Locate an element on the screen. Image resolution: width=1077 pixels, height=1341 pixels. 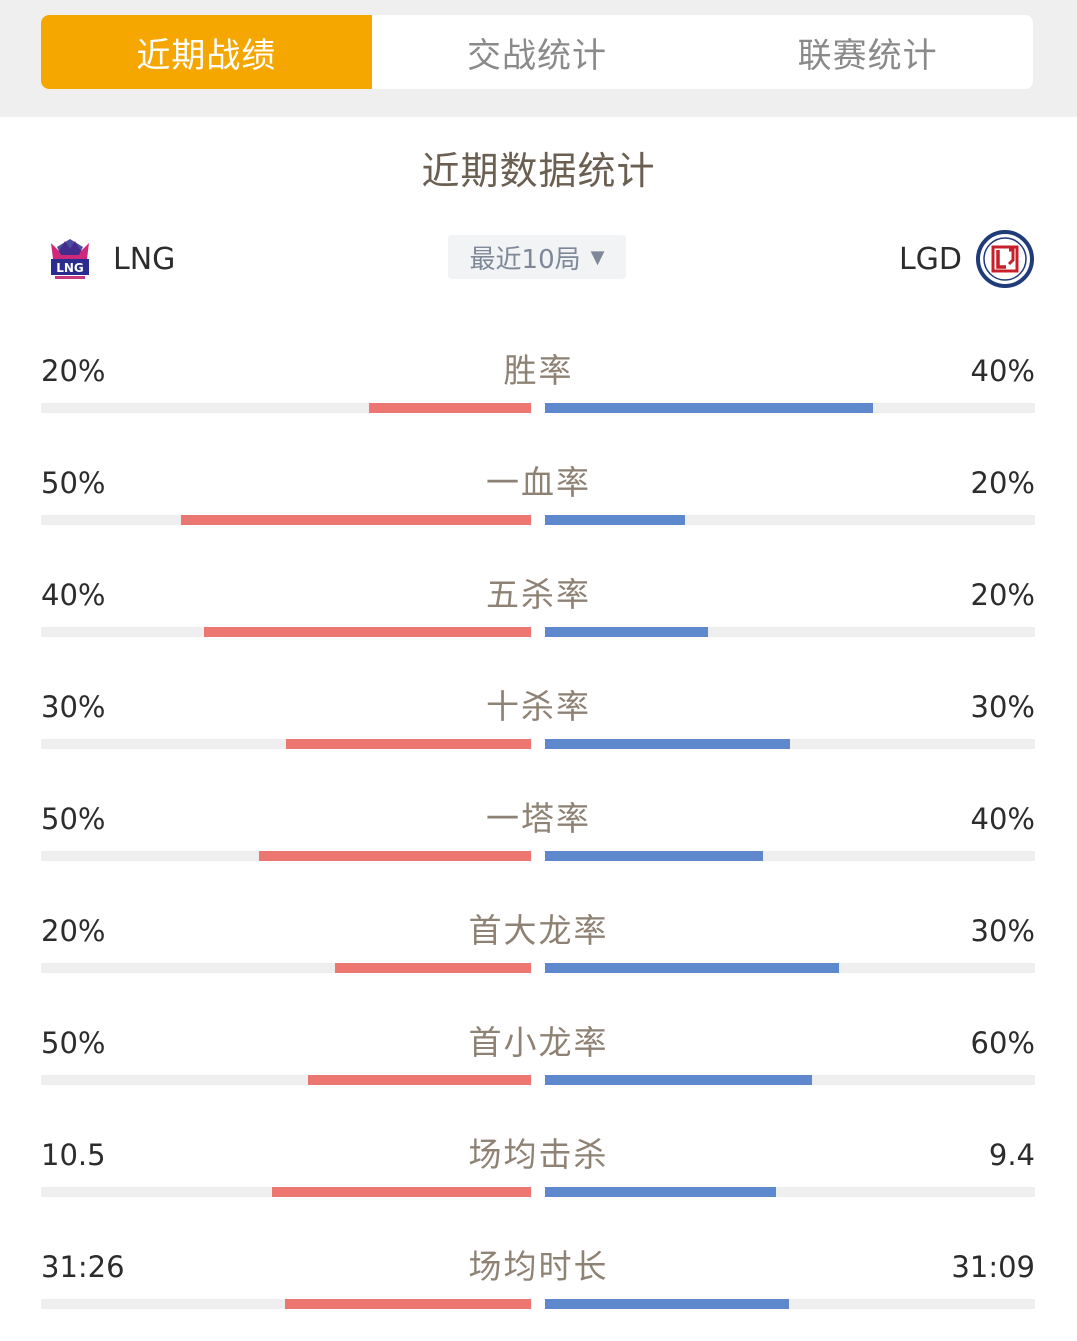
caret-down-icon: ▼ is located at coordinates (597, 257).